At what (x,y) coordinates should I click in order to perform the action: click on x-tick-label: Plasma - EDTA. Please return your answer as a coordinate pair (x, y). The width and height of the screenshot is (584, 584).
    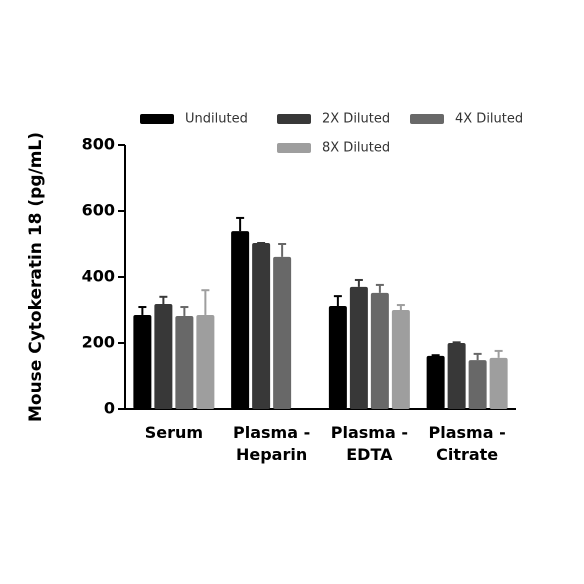
    Looking at the image, I should click on (369, 443).